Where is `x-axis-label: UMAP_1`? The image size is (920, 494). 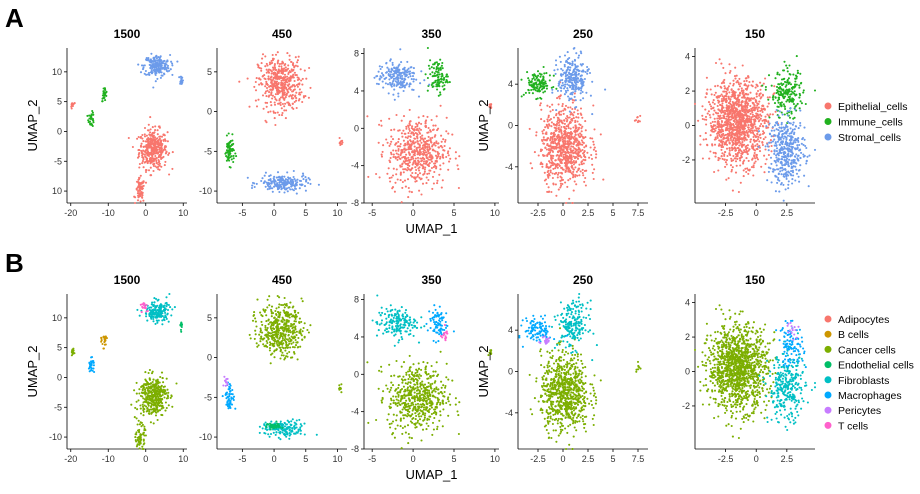
x-axis-label: UMAP_1 is located at coordinates (431, 228).